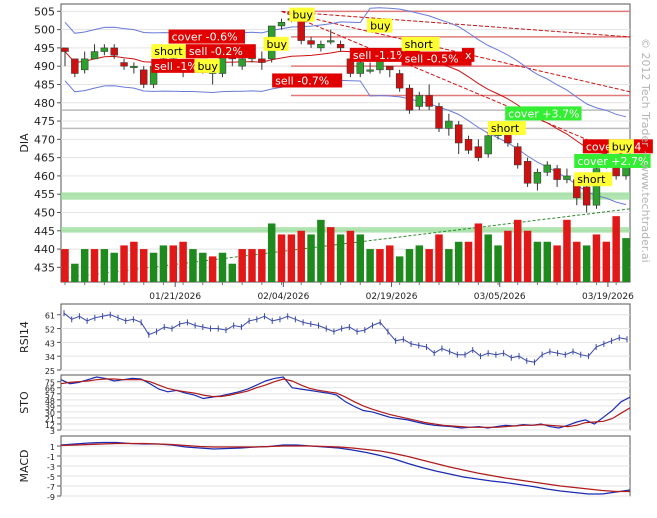 The width and height of the screenshot is (657, 518). What do you see at coordinates (380, 55) in the screenshot?
I see `signal-label: sell -1.1%` at bounding box center [380, 55].